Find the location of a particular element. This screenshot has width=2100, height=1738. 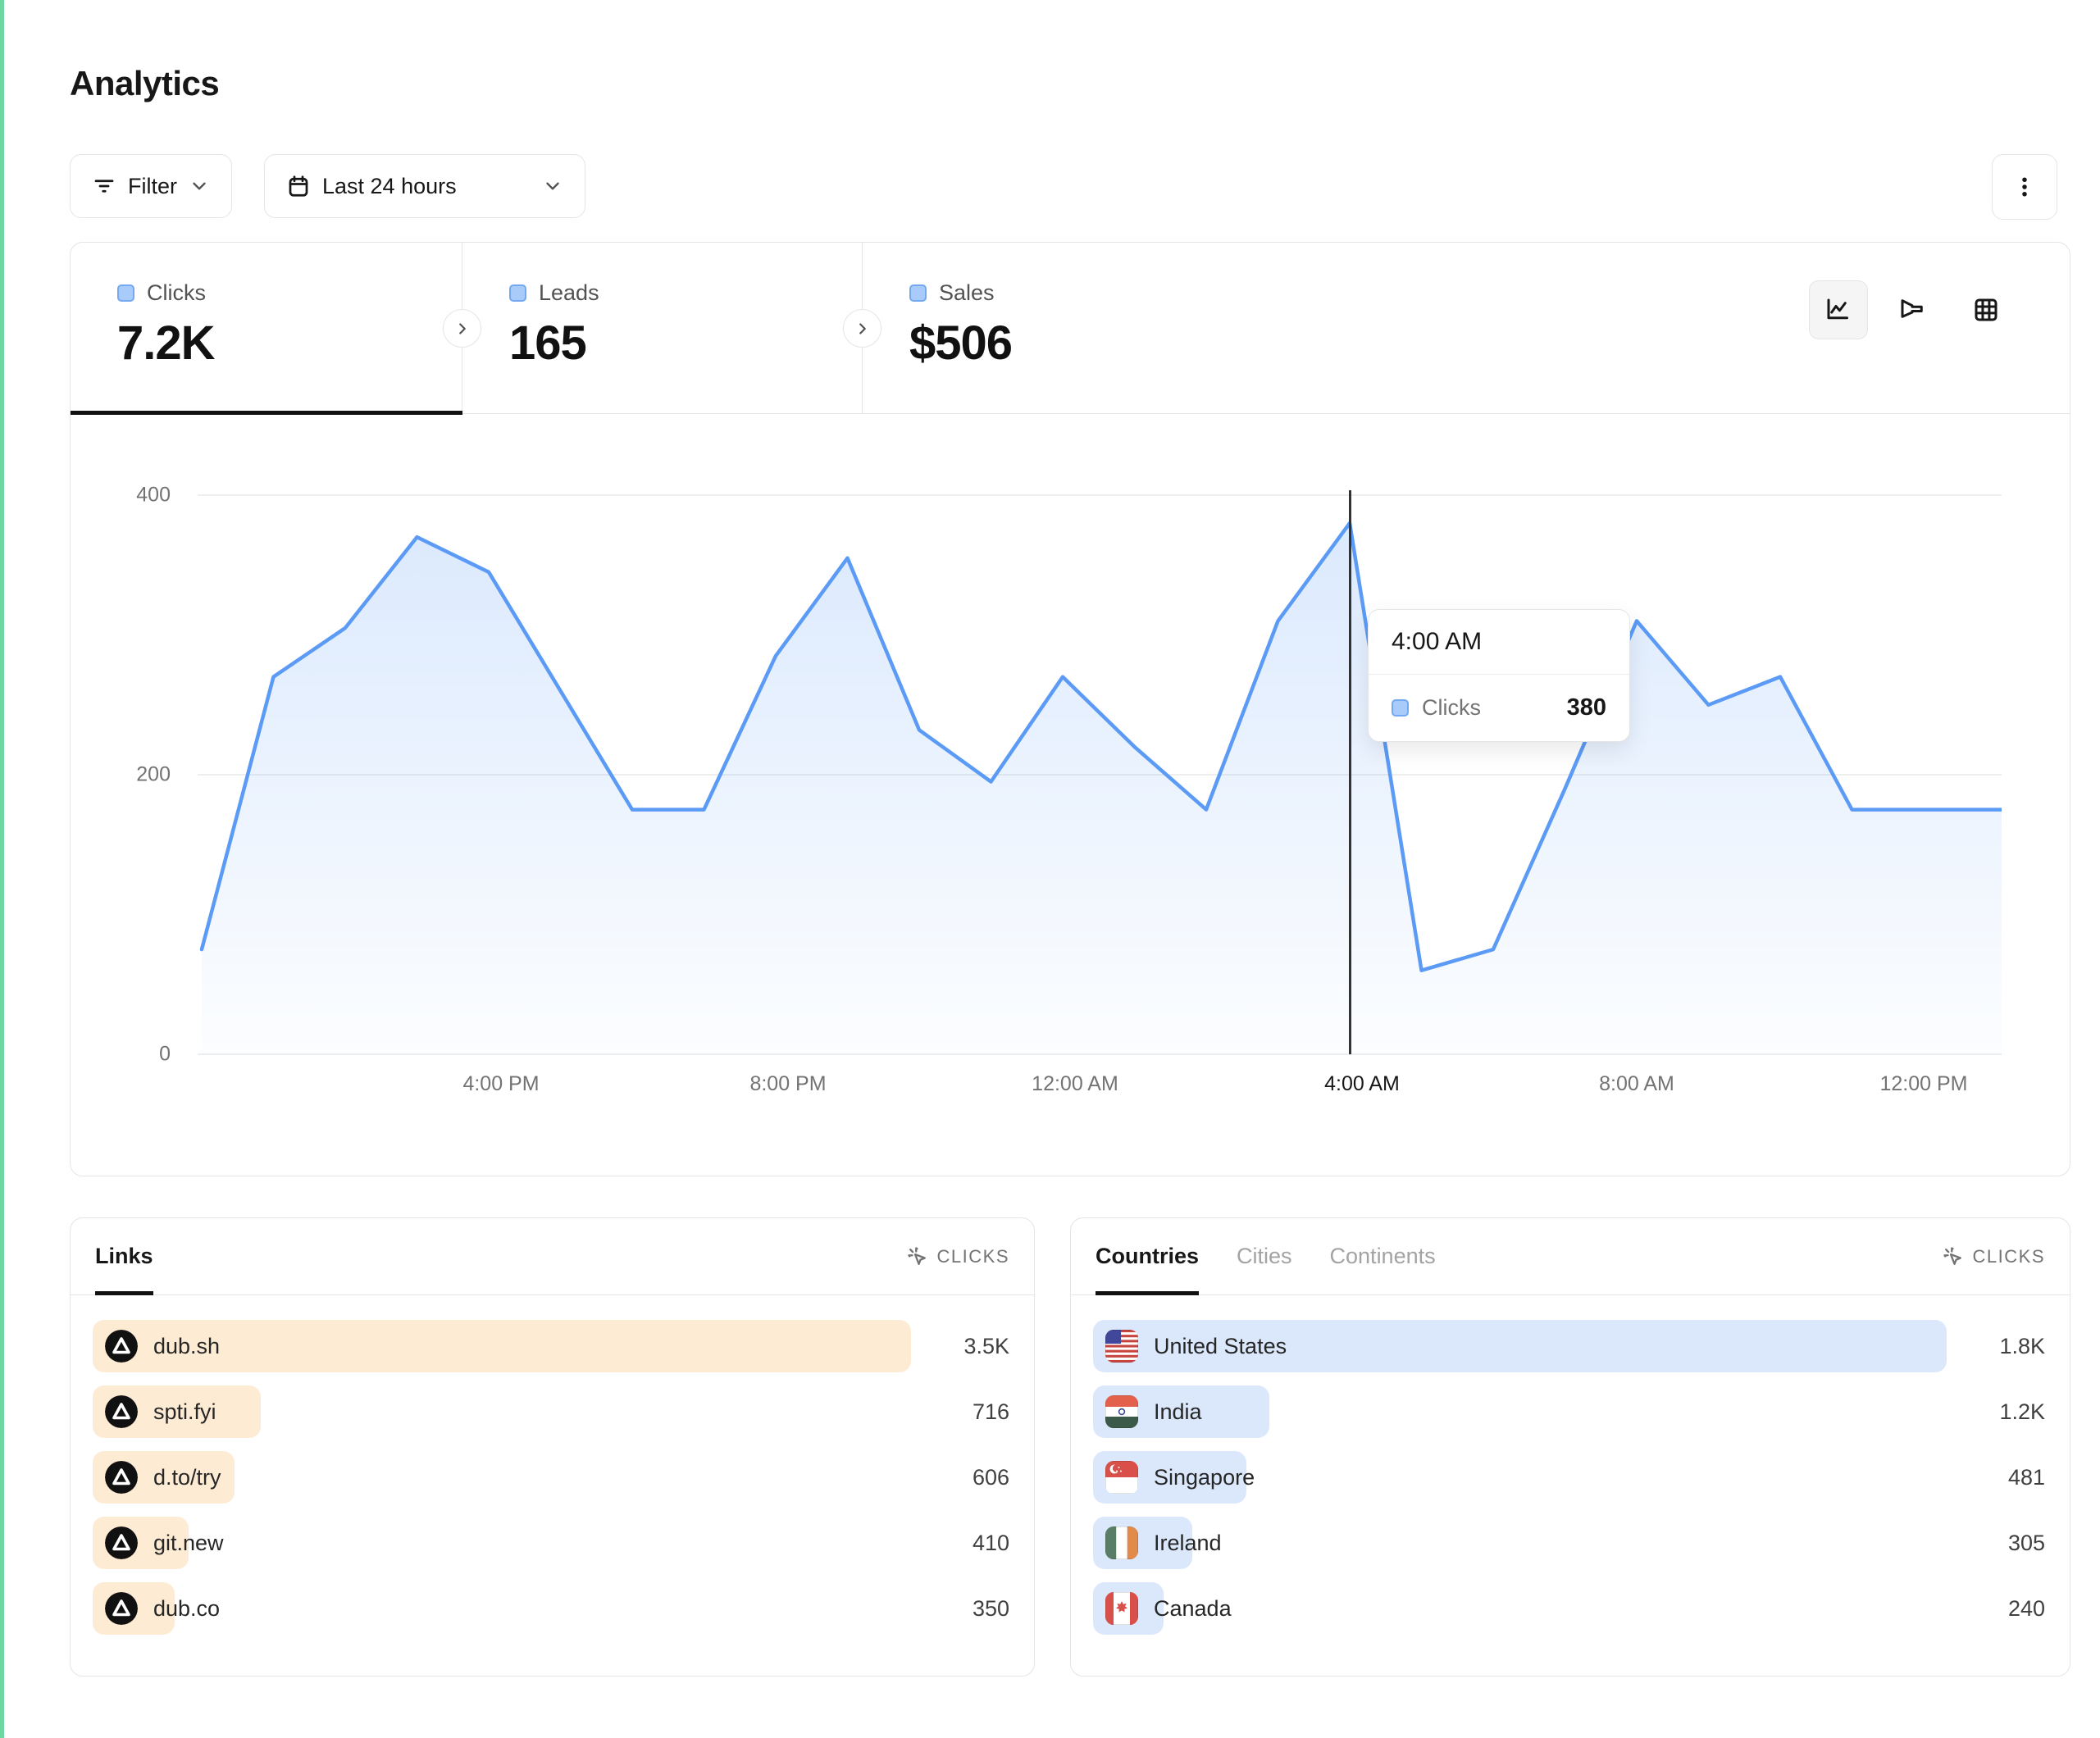

clicks-legend-swatch is located at coordinates (125, 293).